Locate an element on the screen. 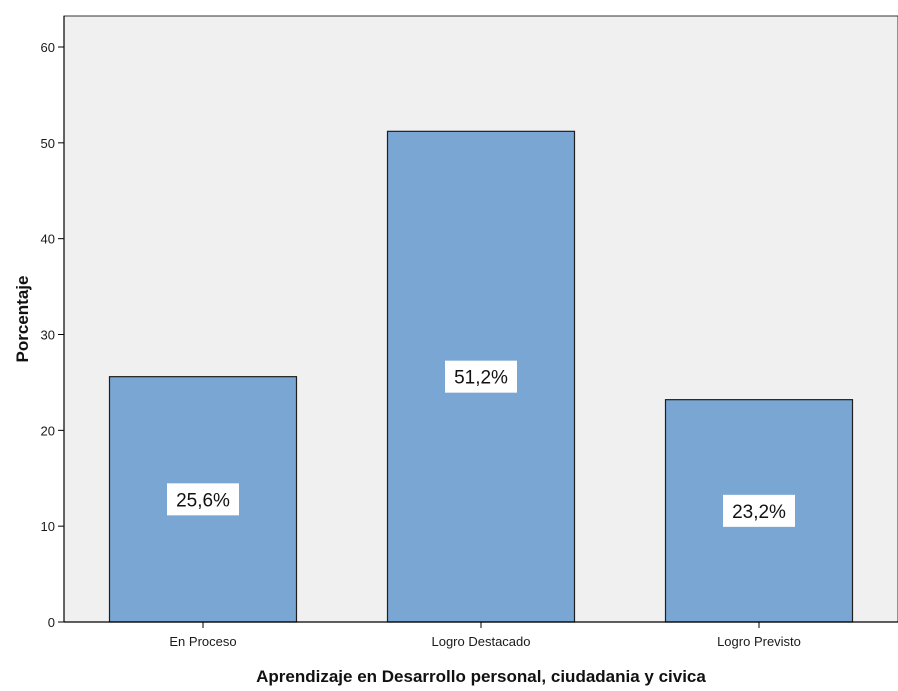 The image size is (898, 691). data-label: 23,2% is located at coordinates (759, 512).